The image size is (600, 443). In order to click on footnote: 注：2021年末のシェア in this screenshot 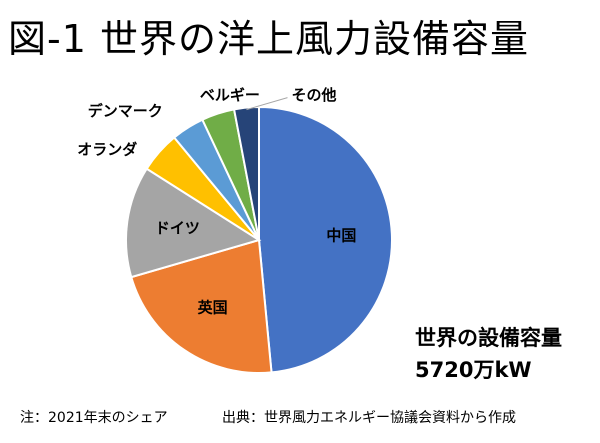, I will do `click(94, 418)`.